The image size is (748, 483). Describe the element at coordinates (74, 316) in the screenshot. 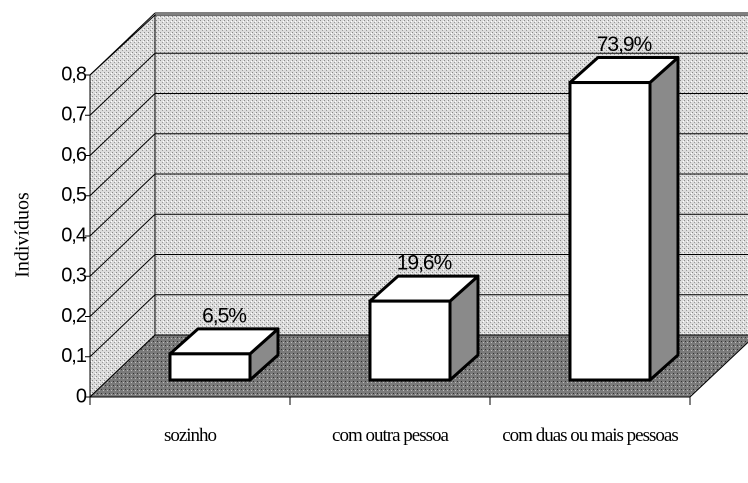

I see `y-tick-label: 0,2` at that location.